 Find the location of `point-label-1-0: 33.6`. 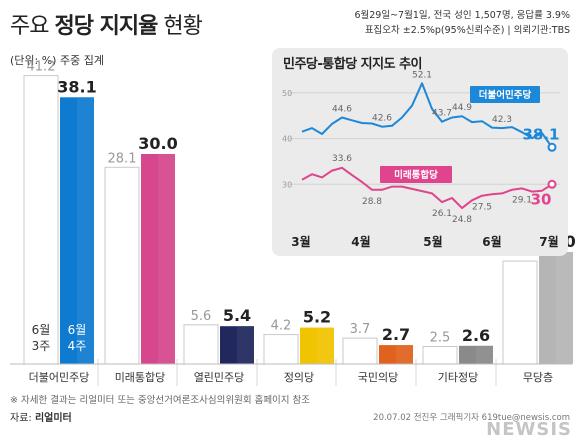

point-label-1-0: 33.6 is located at coordinates (342, 159).